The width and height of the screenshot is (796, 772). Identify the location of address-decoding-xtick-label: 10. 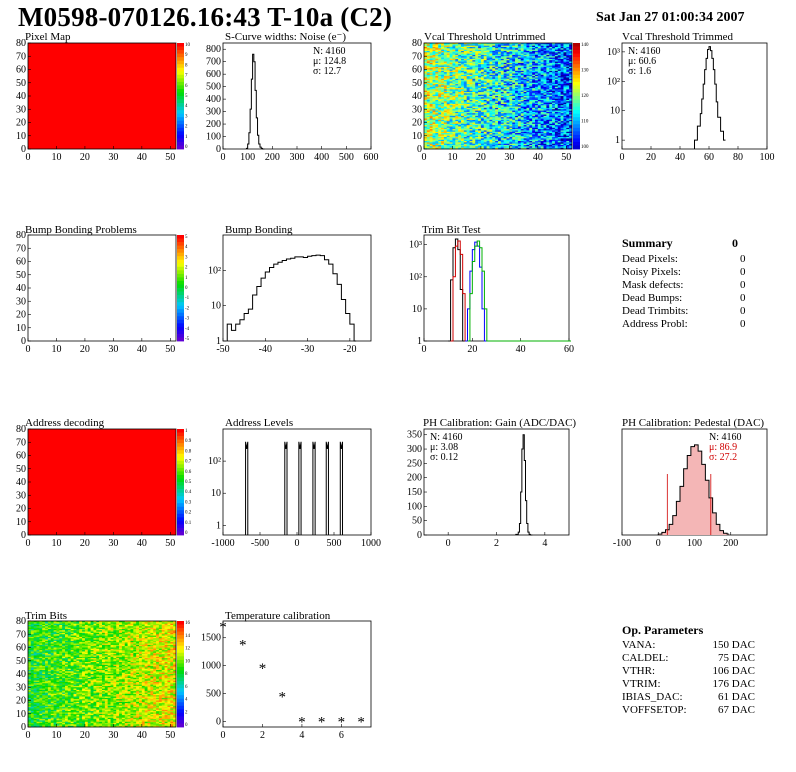
(56, 543).